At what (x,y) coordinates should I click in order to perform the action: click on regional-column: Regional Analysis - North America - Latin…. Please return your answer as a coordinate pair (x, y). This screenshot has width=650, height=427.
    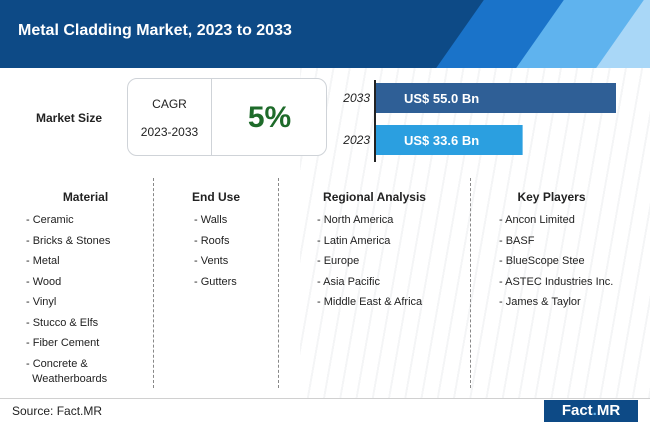
    Looking at the image, I should click on (374, 283).